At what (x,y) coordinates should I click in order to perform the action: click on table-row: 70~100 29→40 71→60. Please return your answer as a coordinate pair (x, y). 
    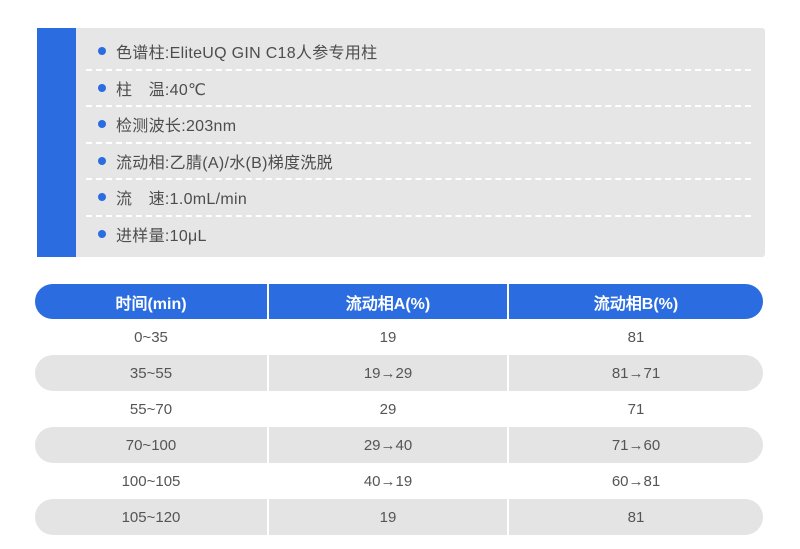
    Looking at the image, I should click on (399, 445).